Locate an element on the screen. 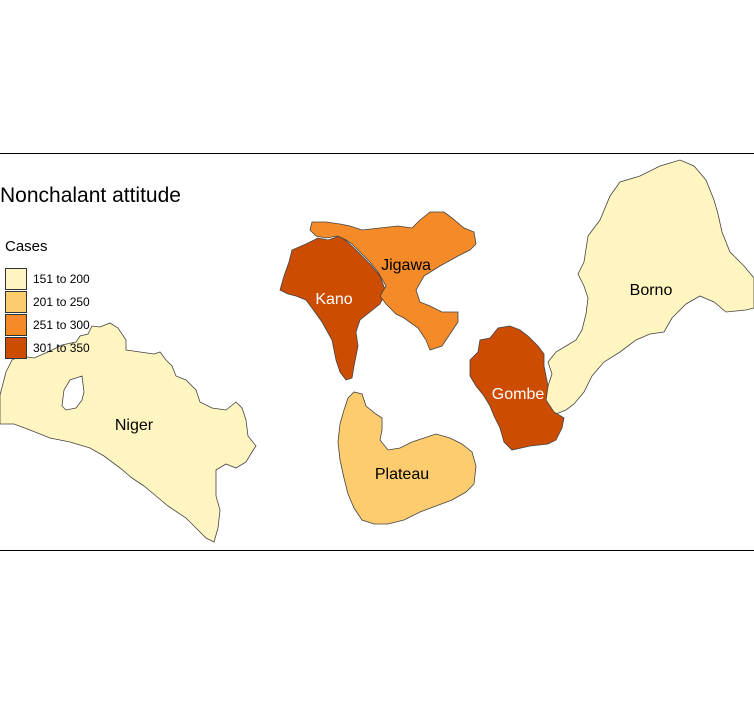  legend-item-label: 301 to 350 is located at coordinates (61, 348).